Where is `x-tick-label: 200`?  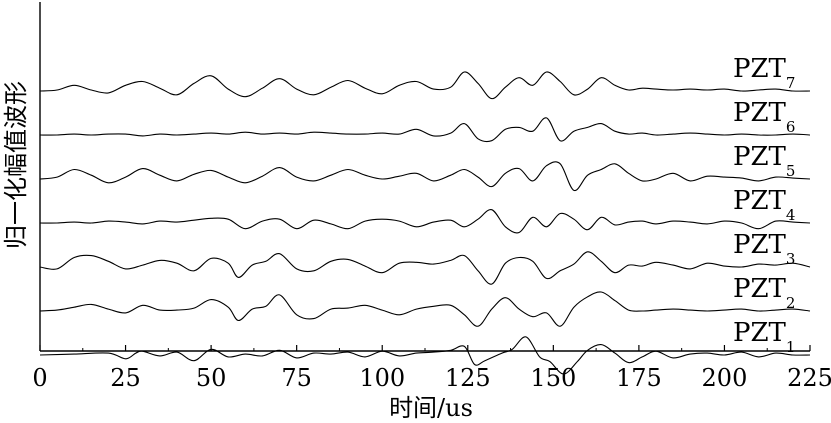 x-tick-label: 200 is located at coordinates (725, 378).